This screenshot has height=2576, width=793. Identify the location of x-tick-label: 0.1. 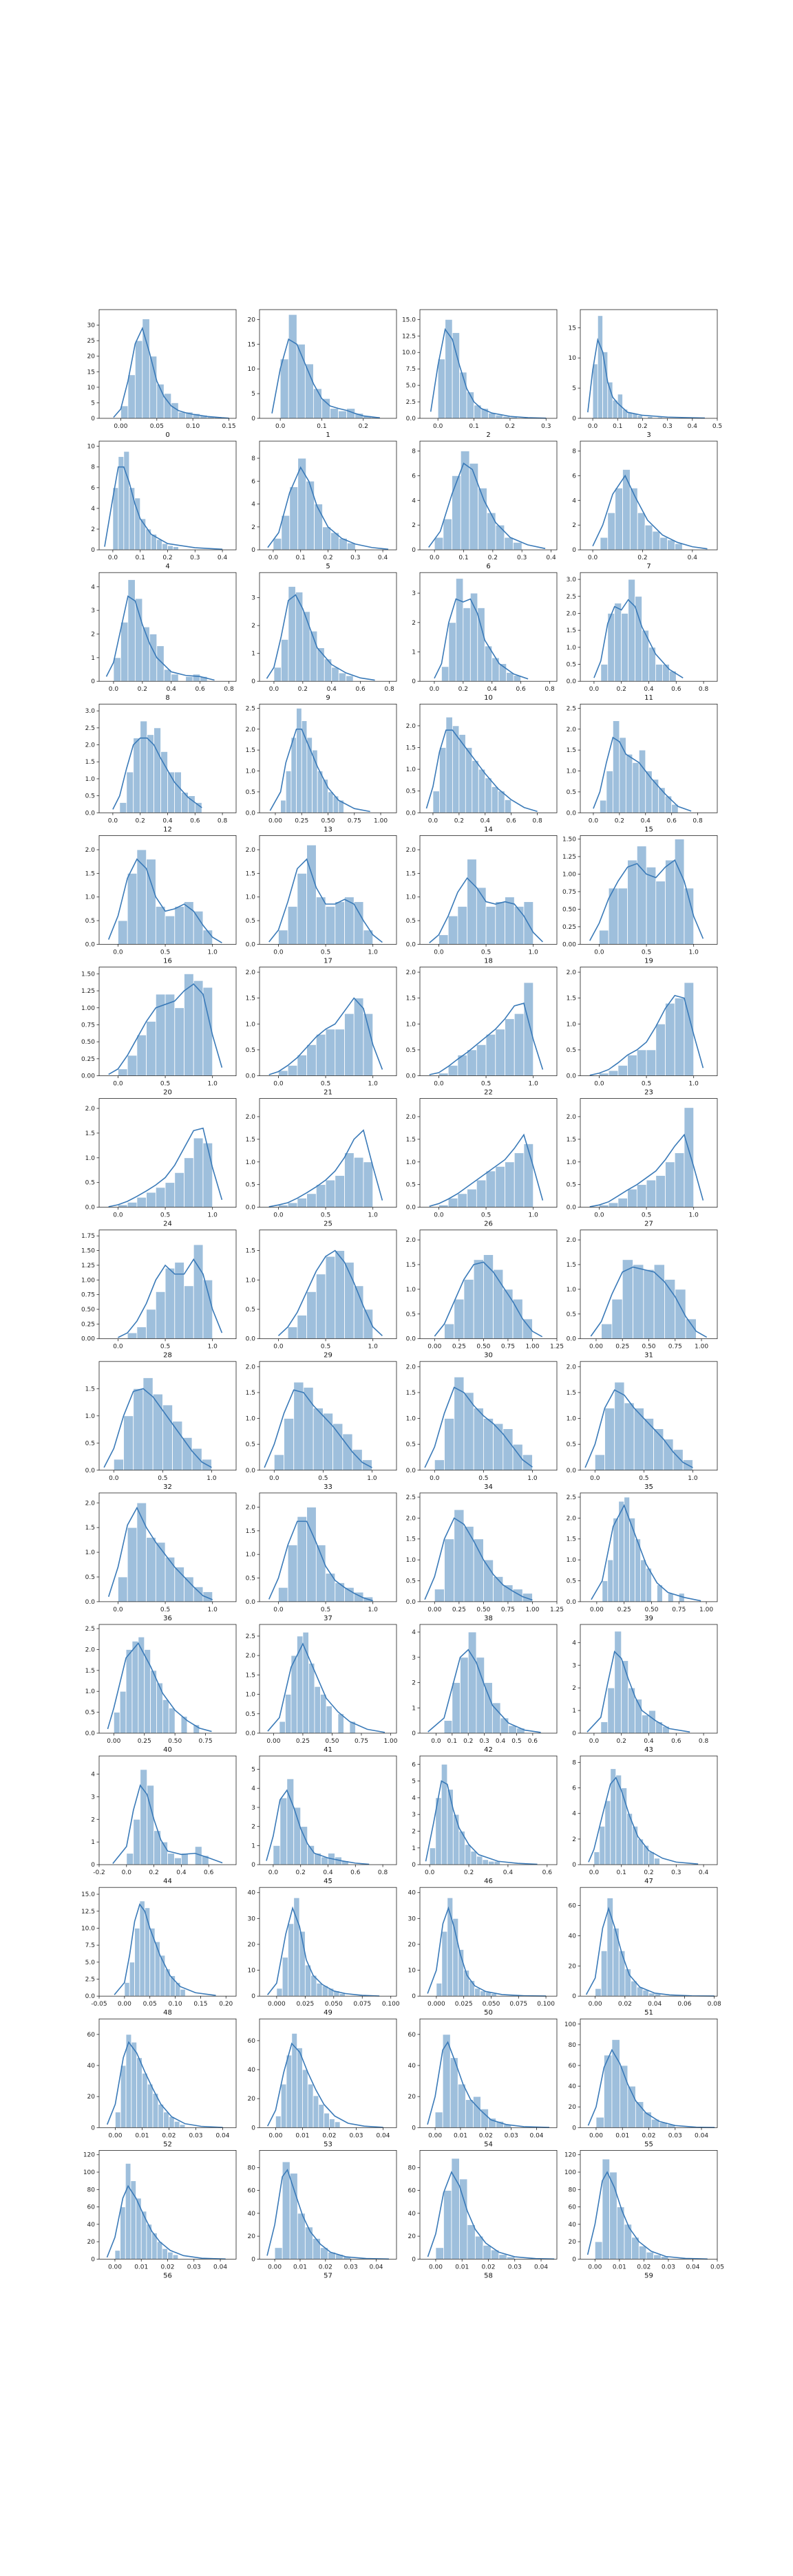
(463, 558).